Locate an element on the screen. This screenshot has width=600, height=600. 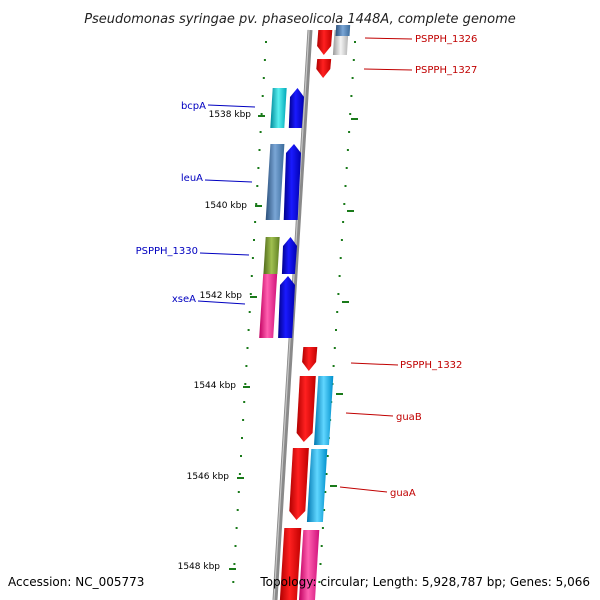
gene-label-xseA: xseA is located at coordinates (184, 299).